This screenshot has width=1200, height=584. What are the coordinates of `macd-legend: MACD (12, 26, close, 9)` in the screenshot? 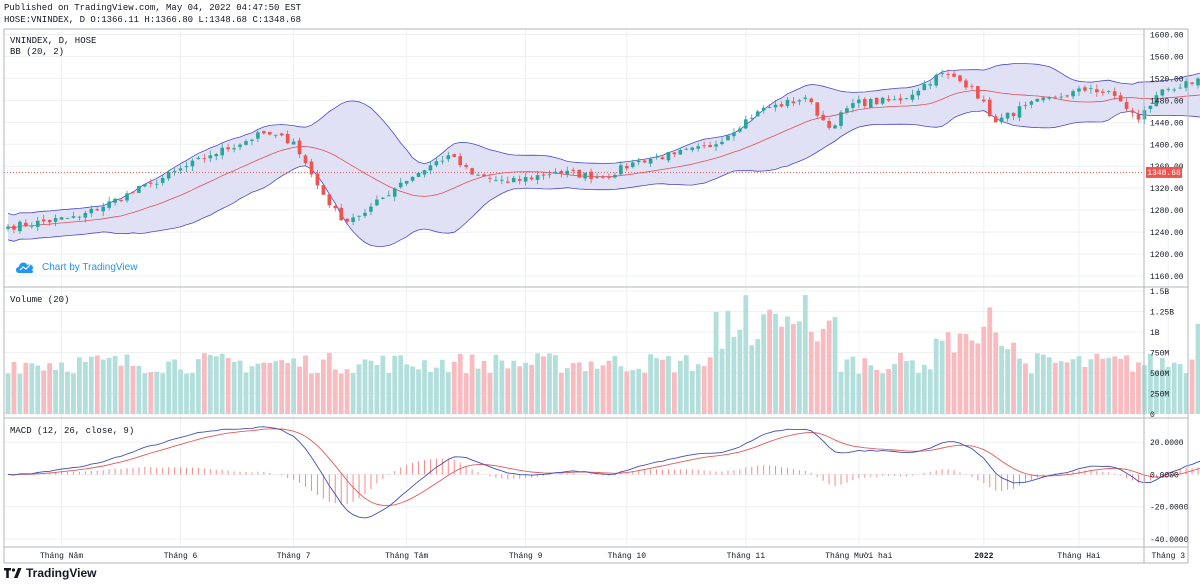 It's located at (72, 431).